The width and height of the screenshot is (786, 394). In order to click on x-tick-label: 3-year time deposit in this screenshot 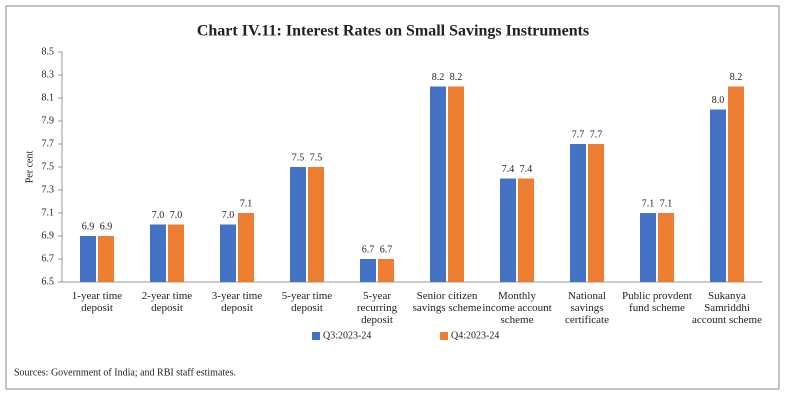, I will do `click(237, 302)`.